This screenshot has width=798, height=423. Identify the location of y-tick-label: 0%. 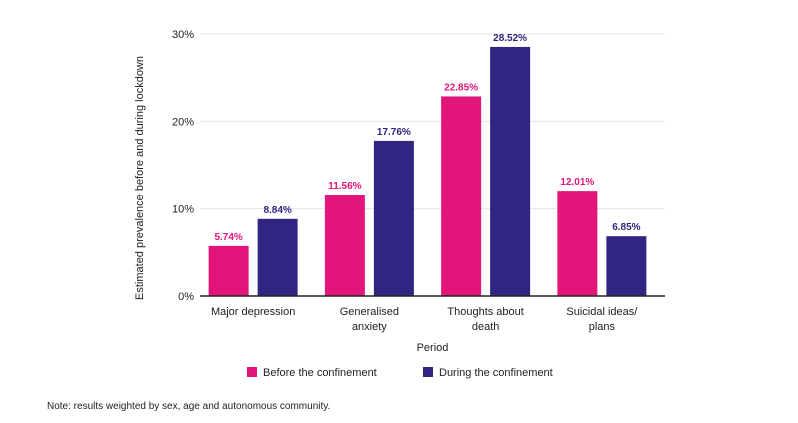
(186, 297).